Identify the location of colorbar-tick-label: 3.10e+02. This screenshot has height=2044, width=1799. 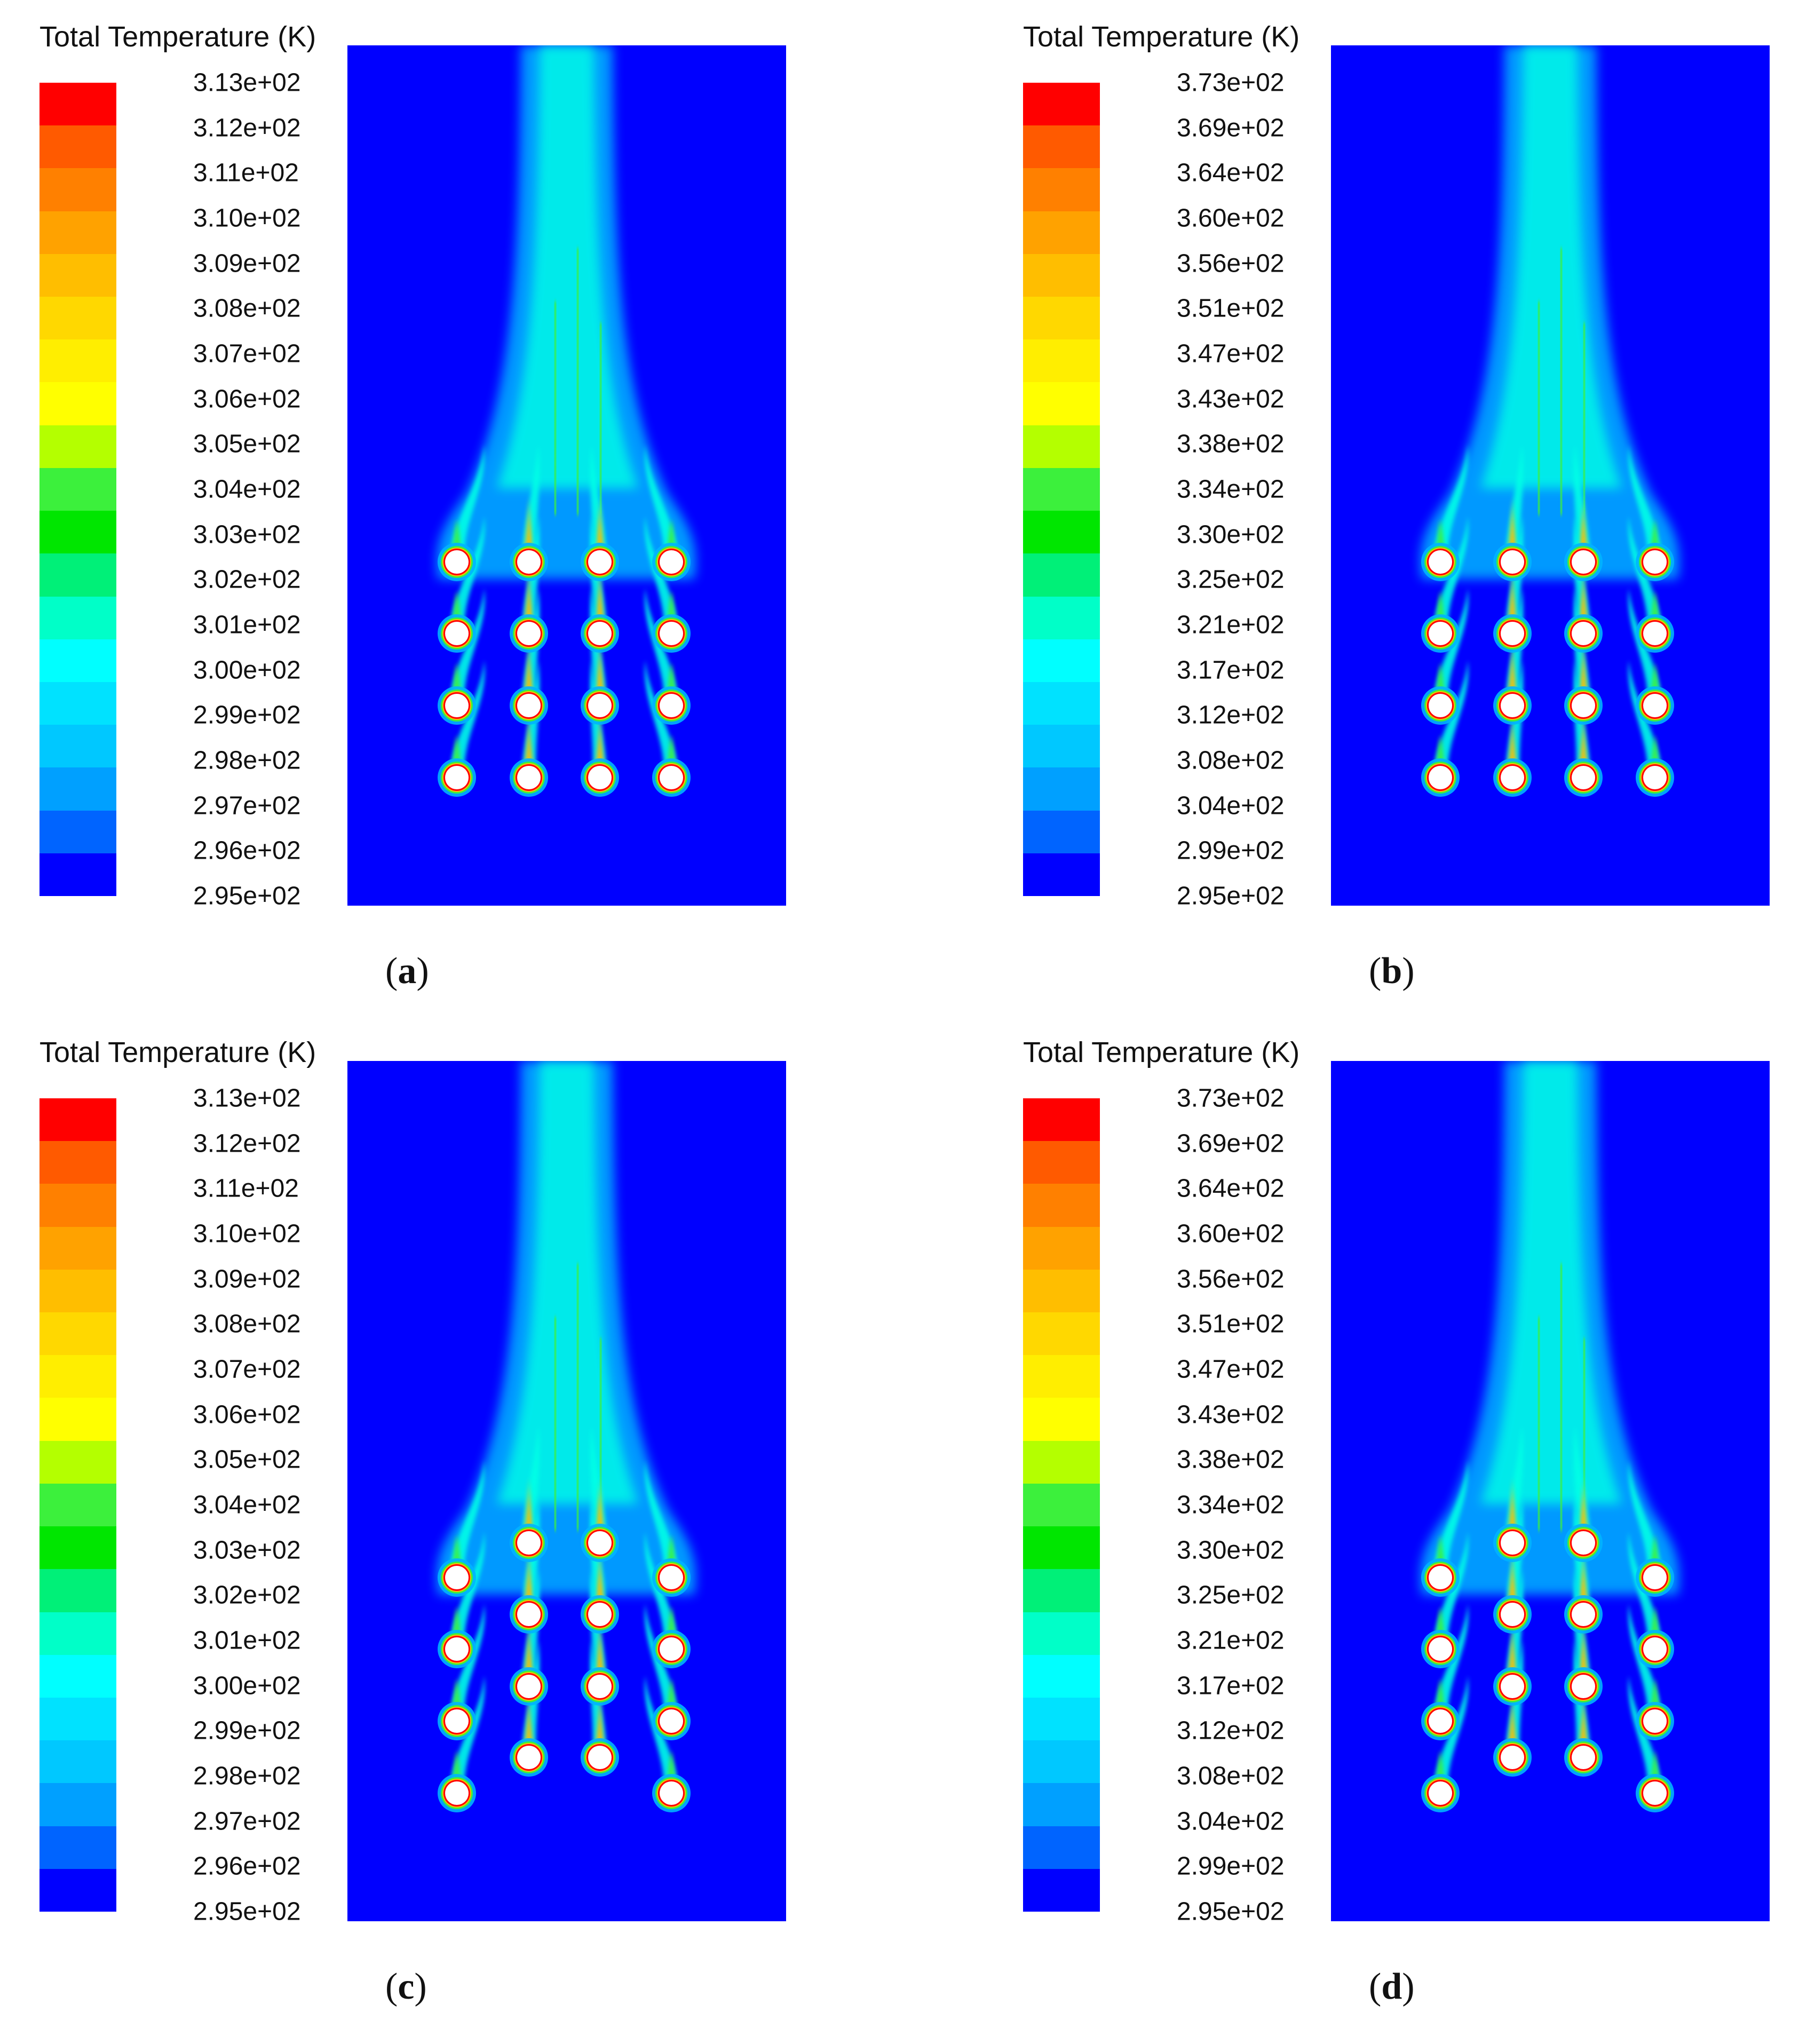
(247, 219).